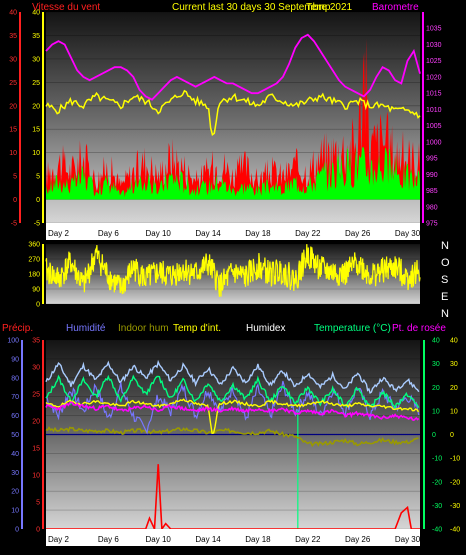  What do you see at coordinates (15, 416) in the screenshot?
I see `humidity-tick-label: 60` at bounding box center [15, 416].